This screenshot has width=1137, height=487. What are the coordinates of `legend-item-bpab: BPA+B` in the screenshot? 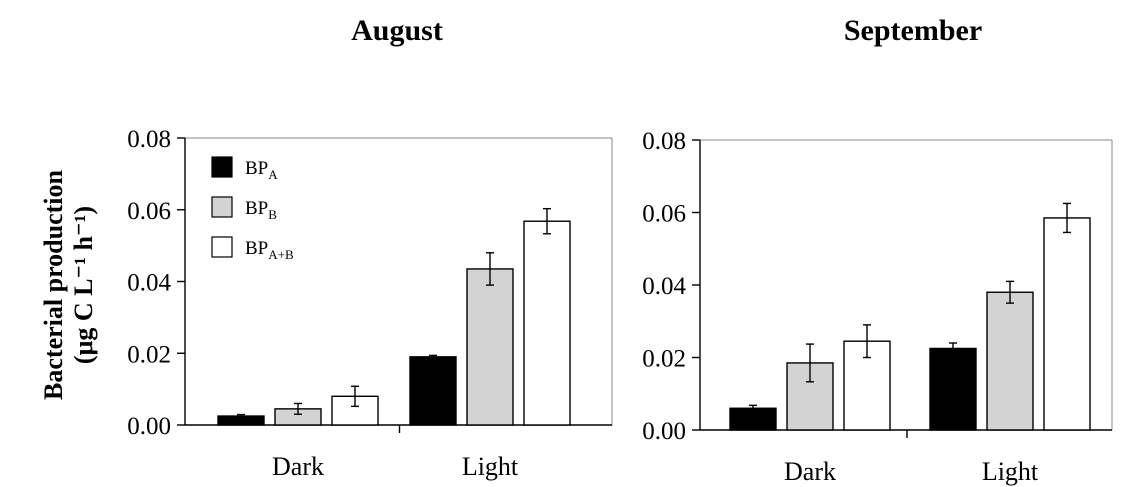 It's located at (252, 249).